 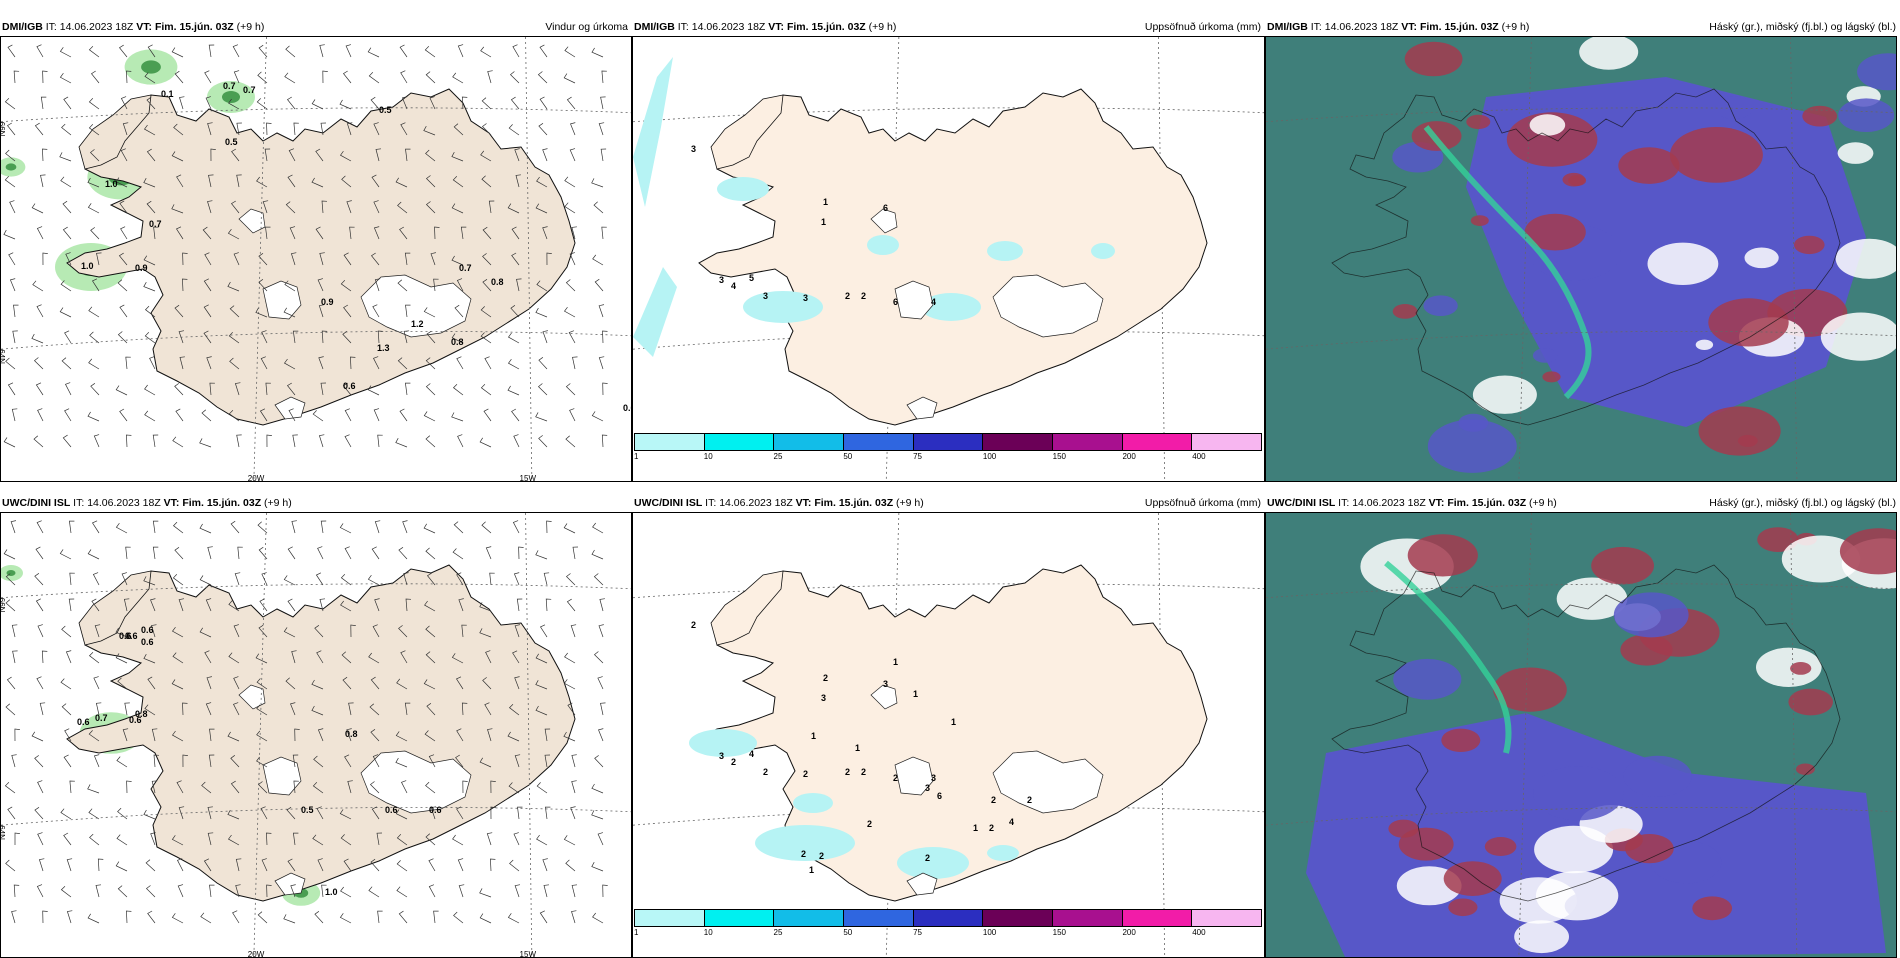 I want to click on accum-value-label: 5, so click(x=751, y=278).